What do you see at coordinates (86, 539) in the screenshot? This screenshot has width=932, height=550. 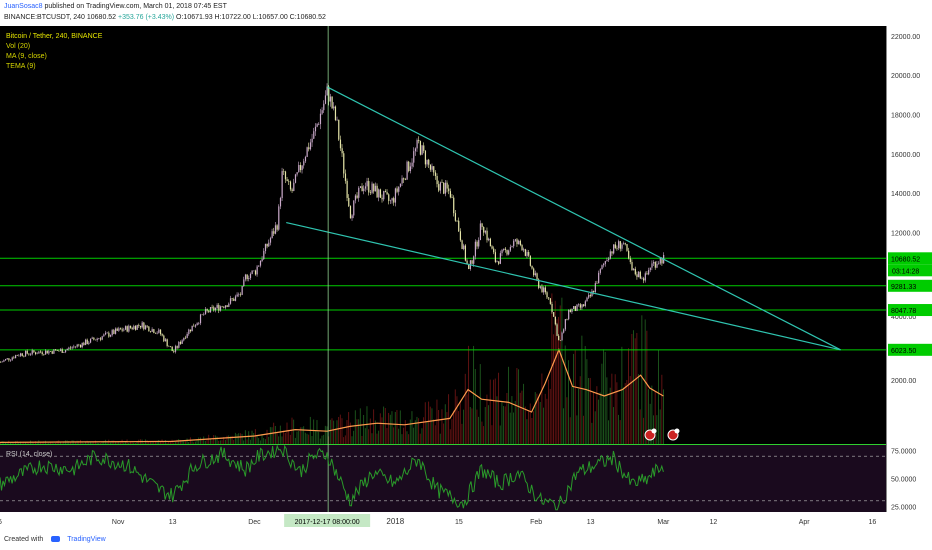 I see `tradingview-link: TradingView` at bounding box center [86, 539].